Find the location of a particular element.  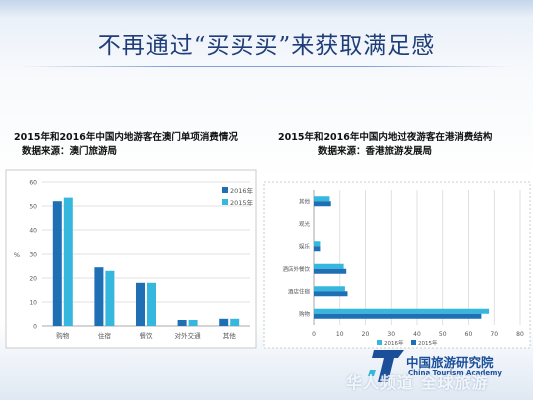

y-category-label: 酒店住宿 is located at coordinates (299, 291).